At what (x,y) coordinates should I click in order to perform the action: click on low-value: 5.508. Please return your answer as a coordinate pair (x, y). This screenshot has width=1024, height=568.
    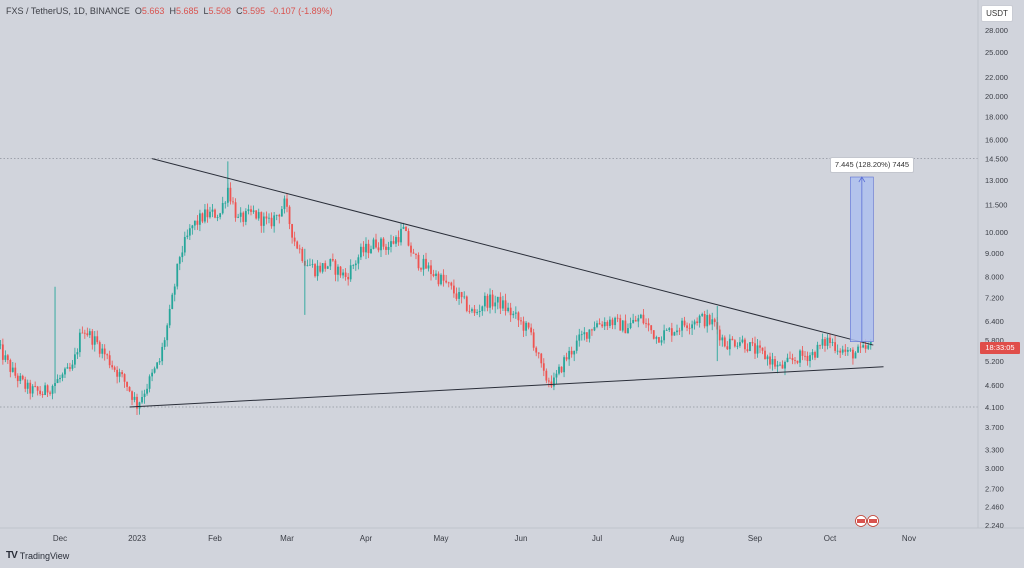
    Looking at the image, I should click on (220, 11).